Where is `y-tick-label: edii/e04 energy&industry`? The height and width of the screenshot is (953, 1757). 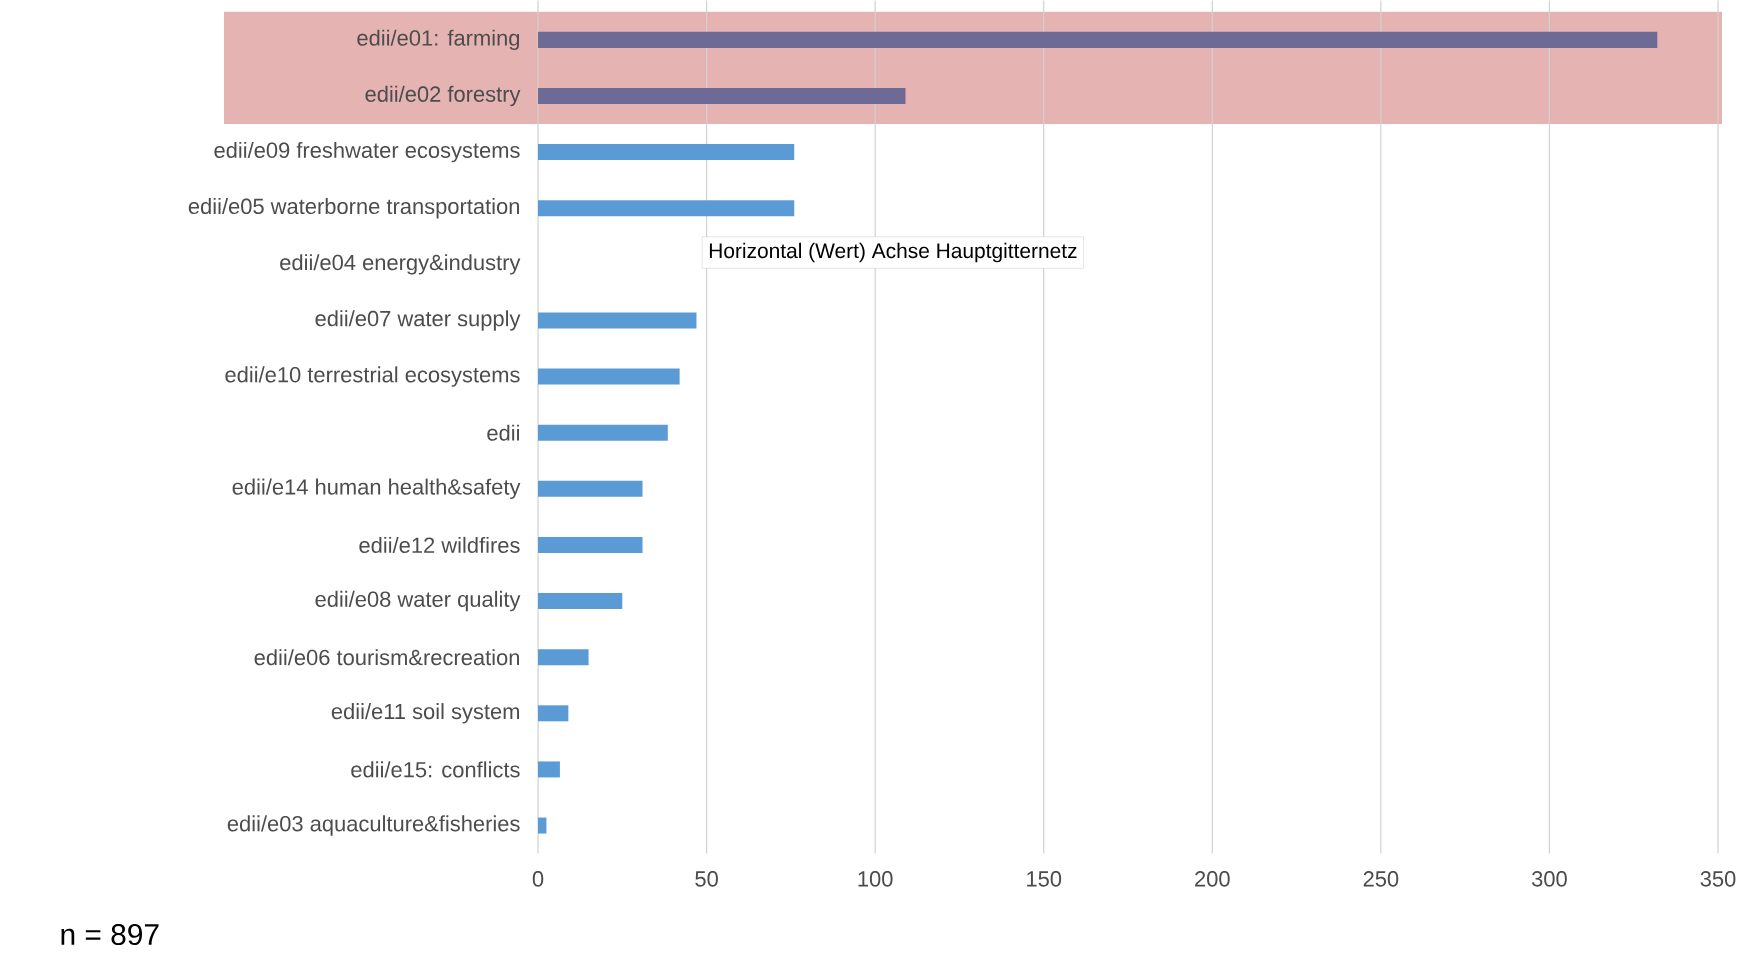
y-tick-label: edii/e04 energy&industry is located at coordinates (400, 264).